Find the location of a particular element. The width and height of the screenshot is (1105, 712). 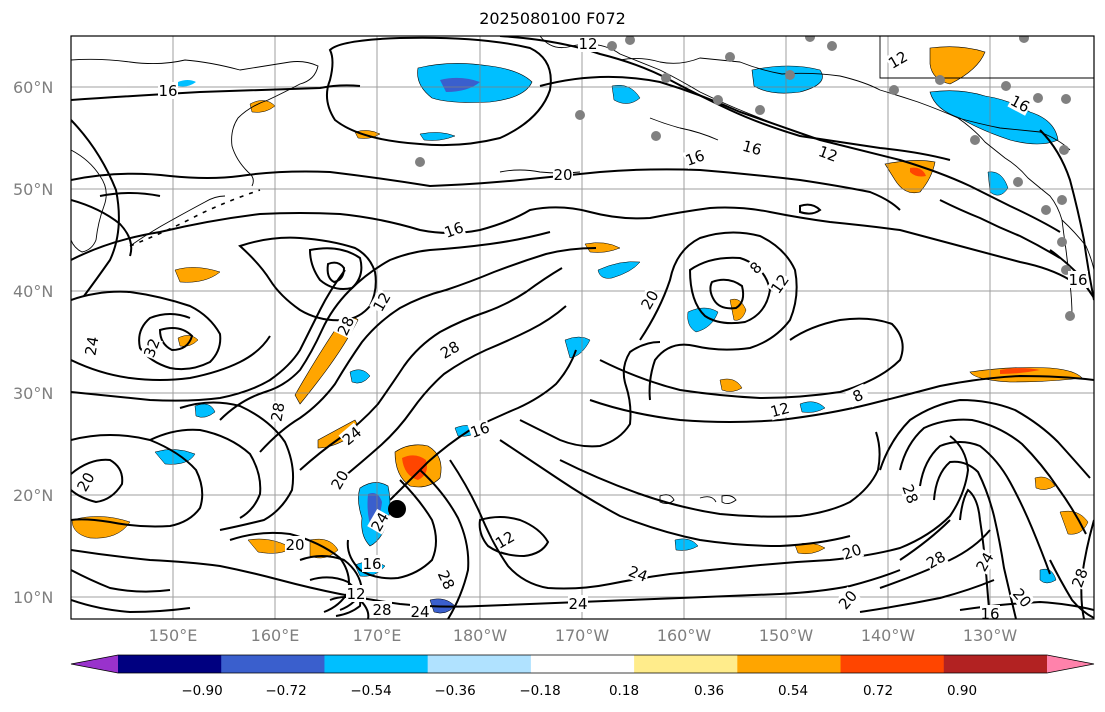

lon-label: 130°W is located at coordinates (990, 635).